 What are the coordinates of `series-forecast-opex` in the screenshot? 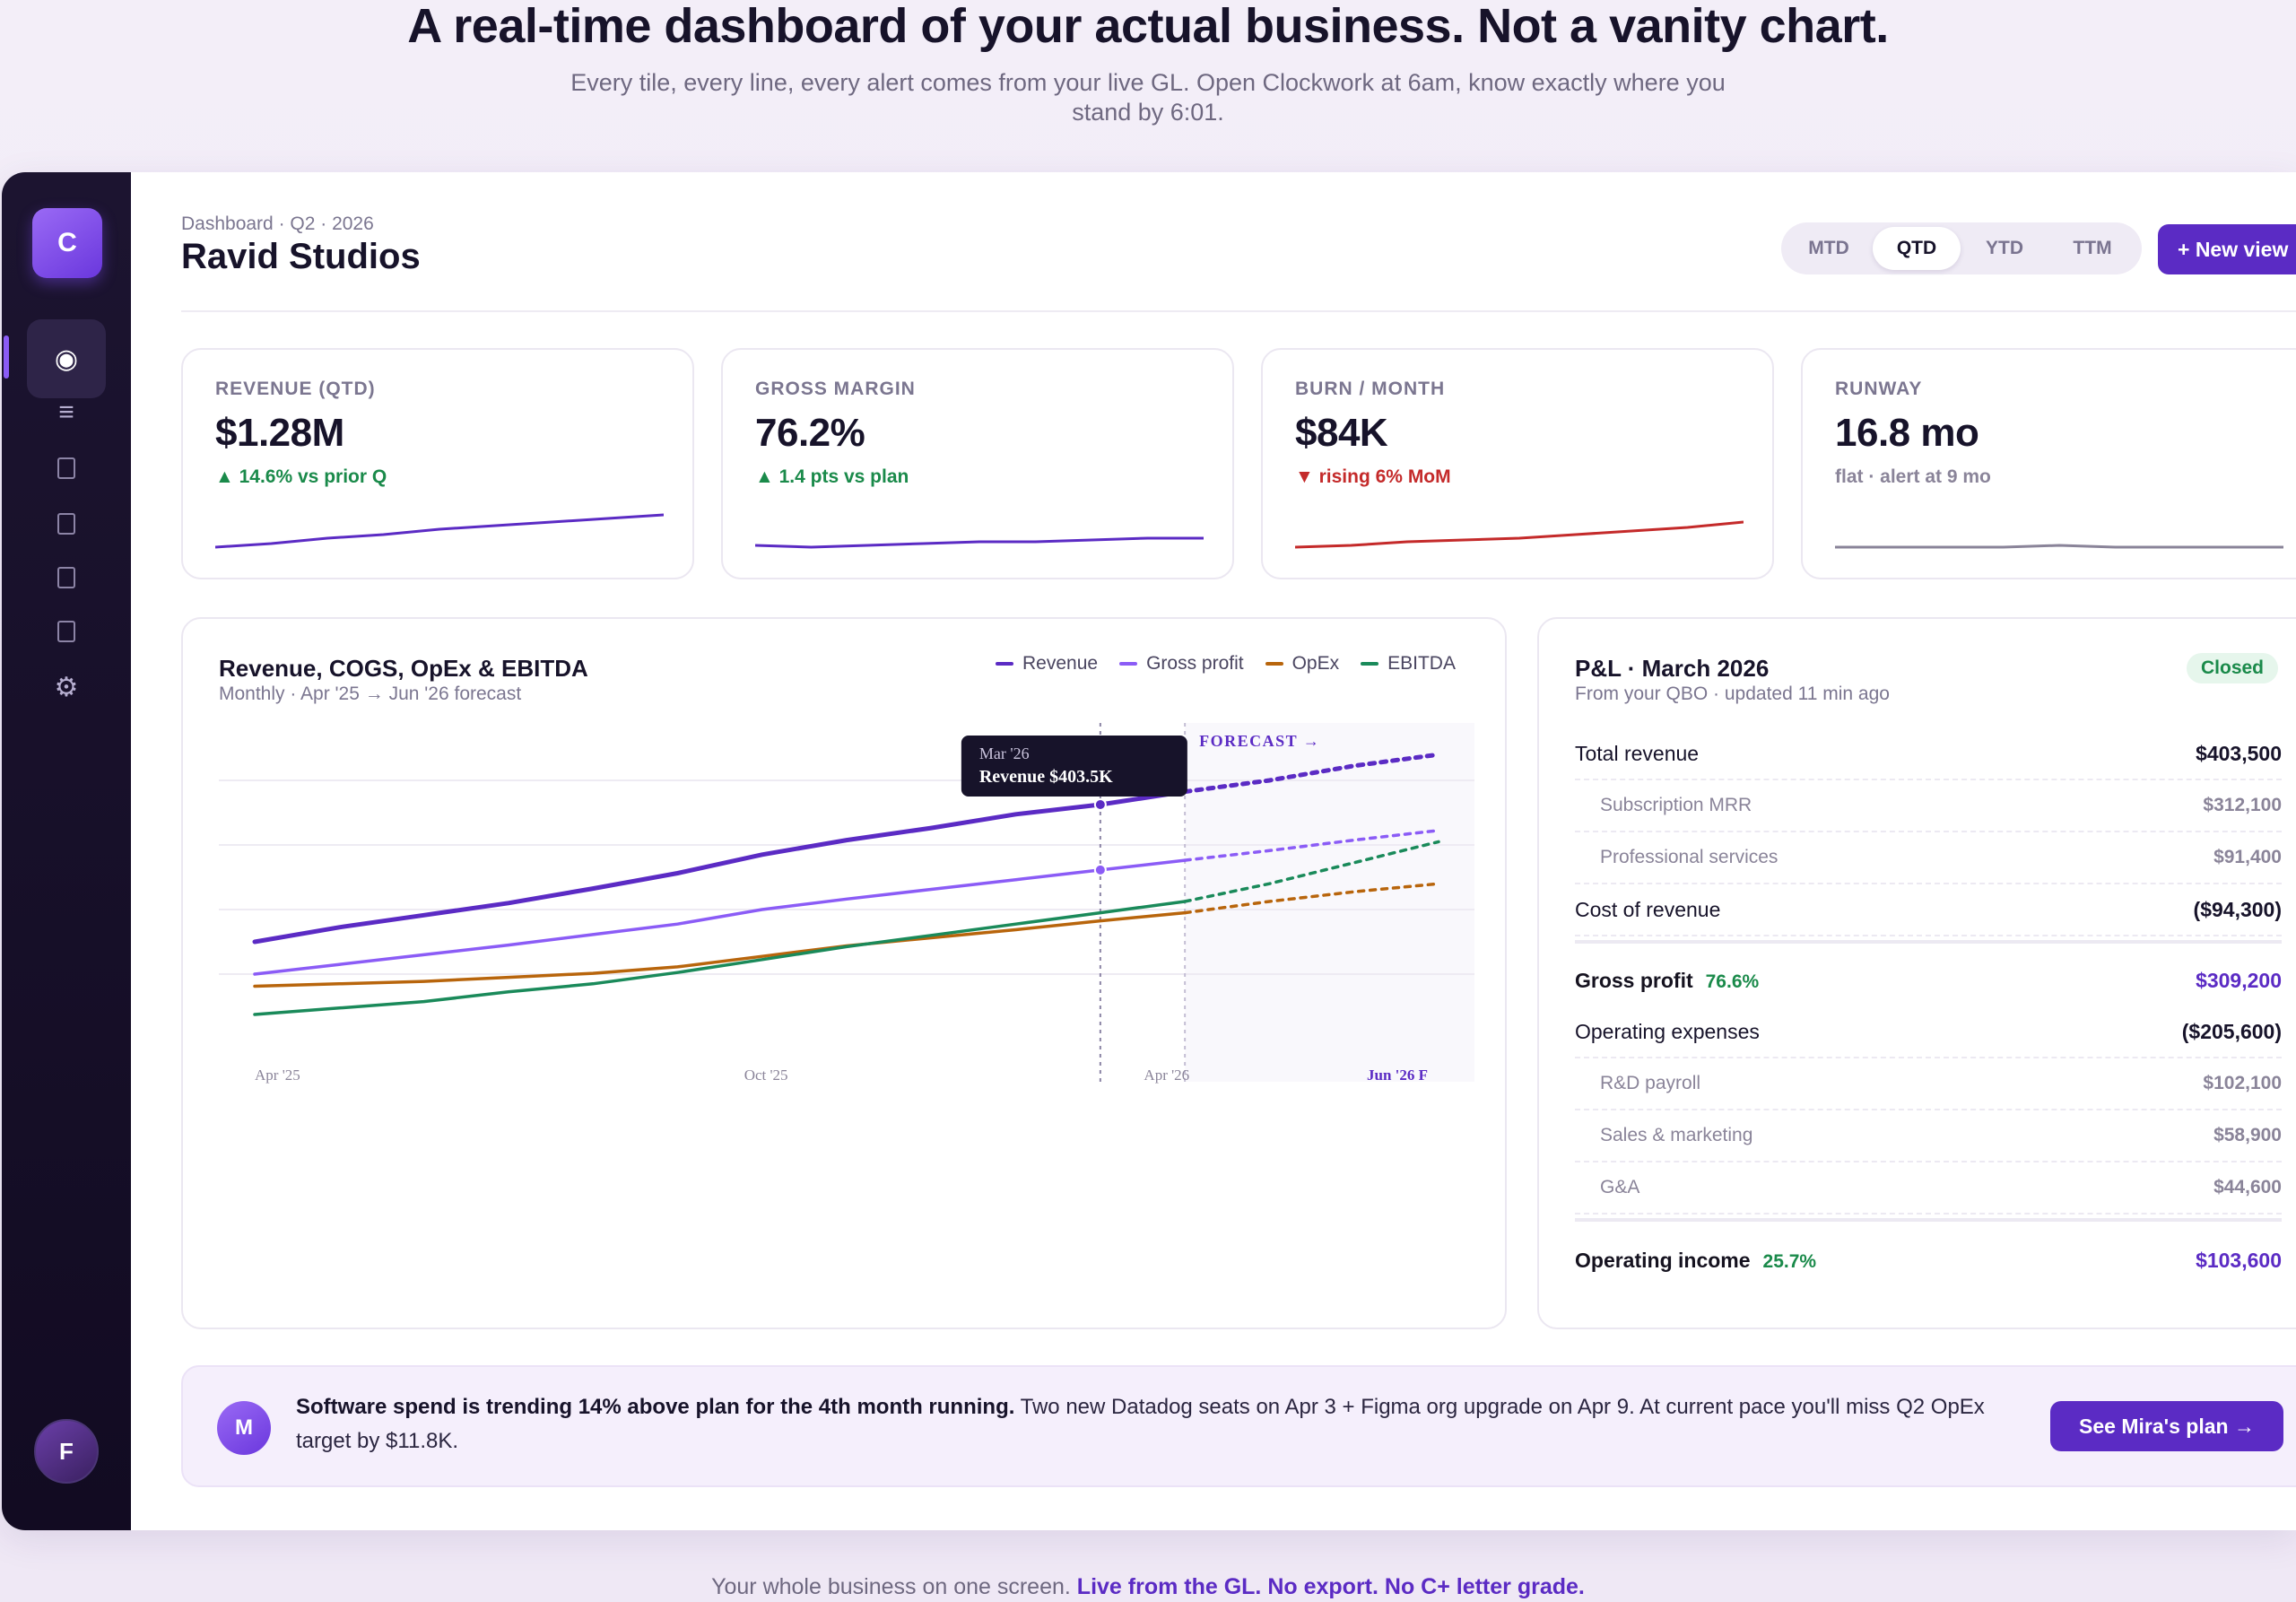 It's located at (1311, 898).